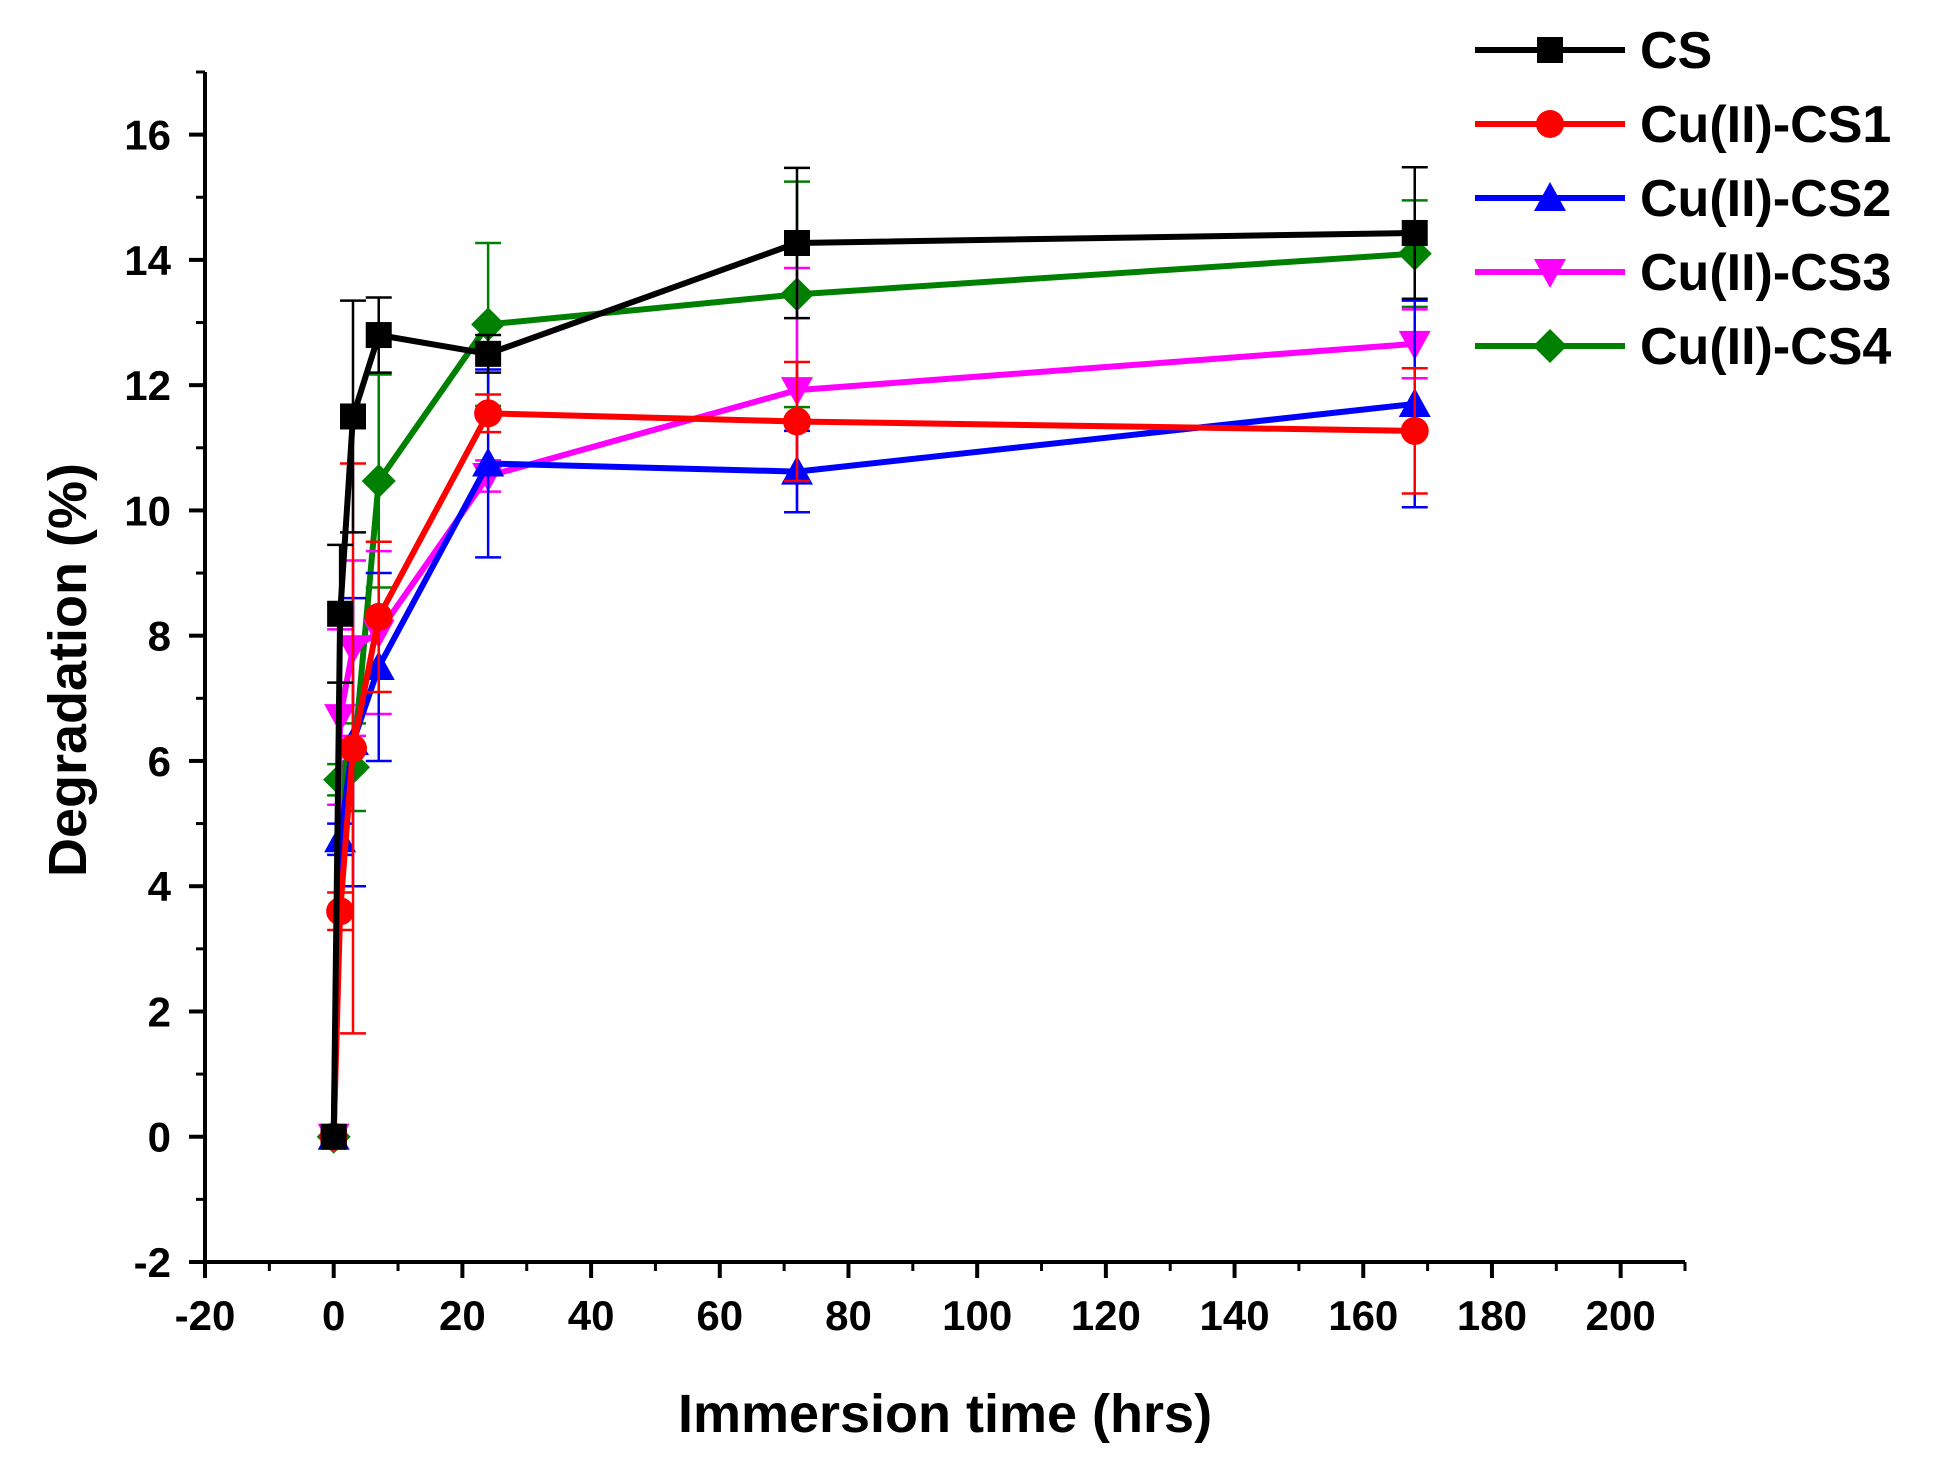 Image resolution: width=1948 pixels, height=1479 pixels. Describe the element at coordinates (160, 886) in the screenshot. I see `y-tick-label: 4` at that location.